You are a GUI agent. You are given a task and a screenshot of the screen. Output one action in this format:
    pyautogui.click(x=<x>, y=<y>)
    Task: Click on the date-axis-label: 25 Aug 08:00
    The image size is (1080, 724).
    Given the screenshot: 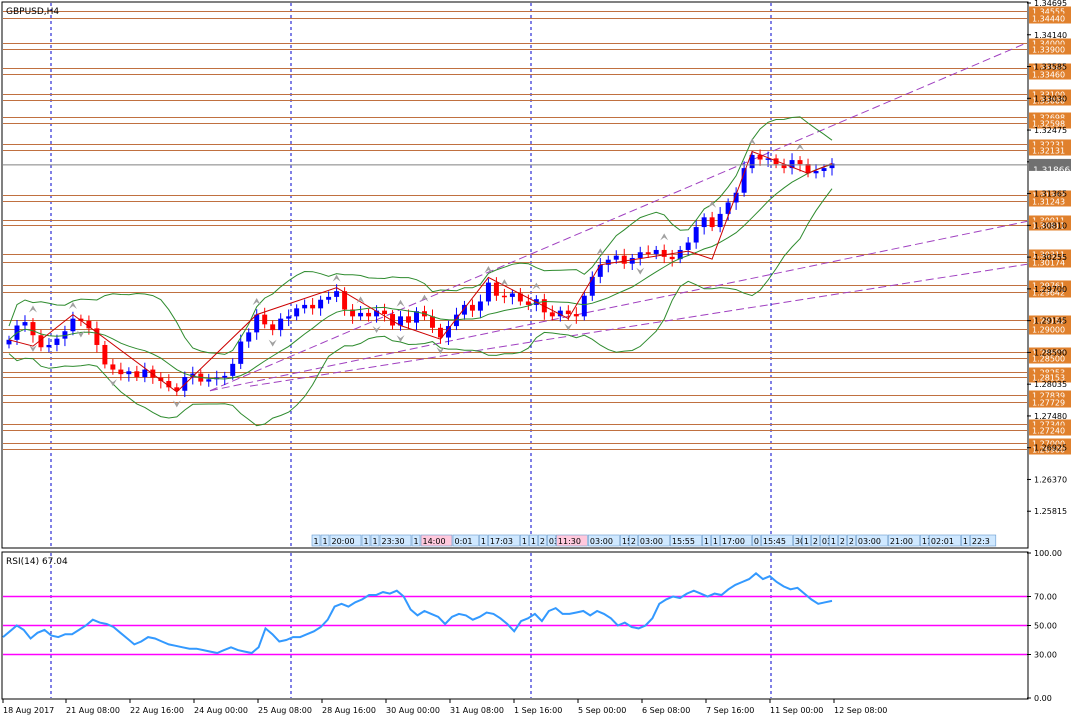 What is the action you would take?
    pyautogui.click(x=285, y=710)
    